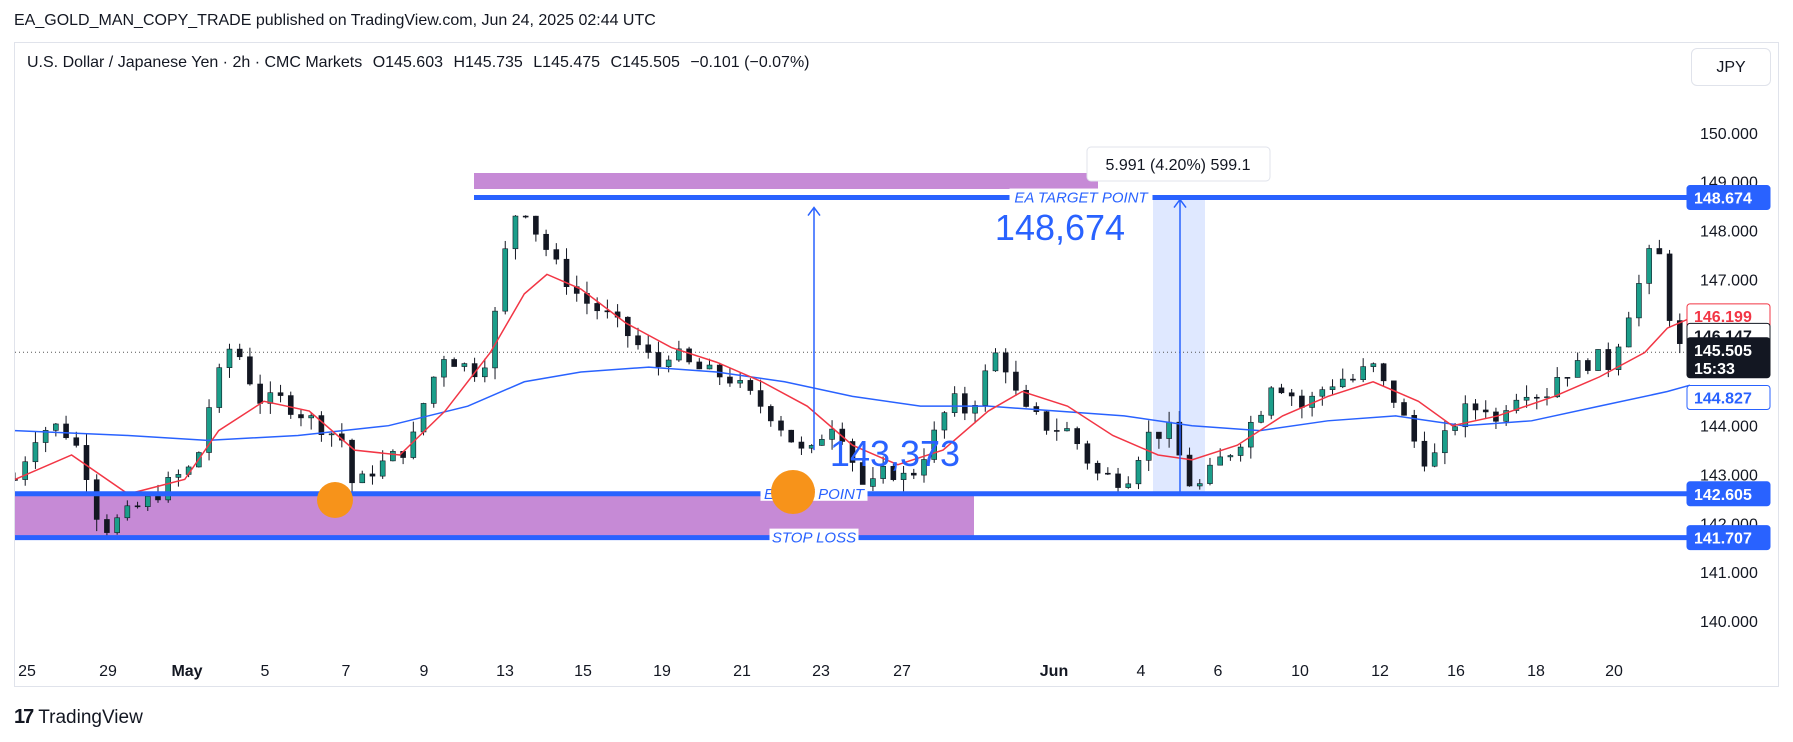 This screenshot has height=742, width=1793. What do you see at coordinates (78, 717) in the screenshot?
I see `tradingview-brand: 17 TradingView` at bounding box center [78, 717].